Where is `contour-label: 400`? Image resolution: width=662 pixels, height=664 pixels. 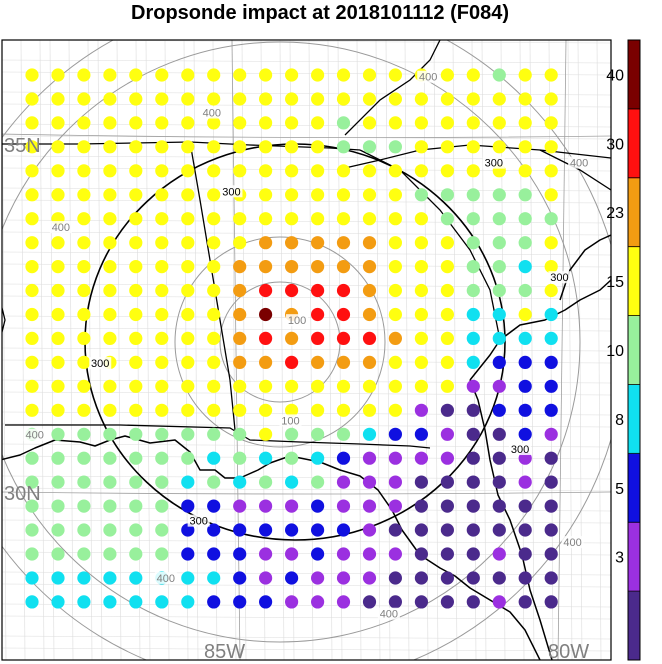 contour-label: 400 is located at coordinates (389, 615).